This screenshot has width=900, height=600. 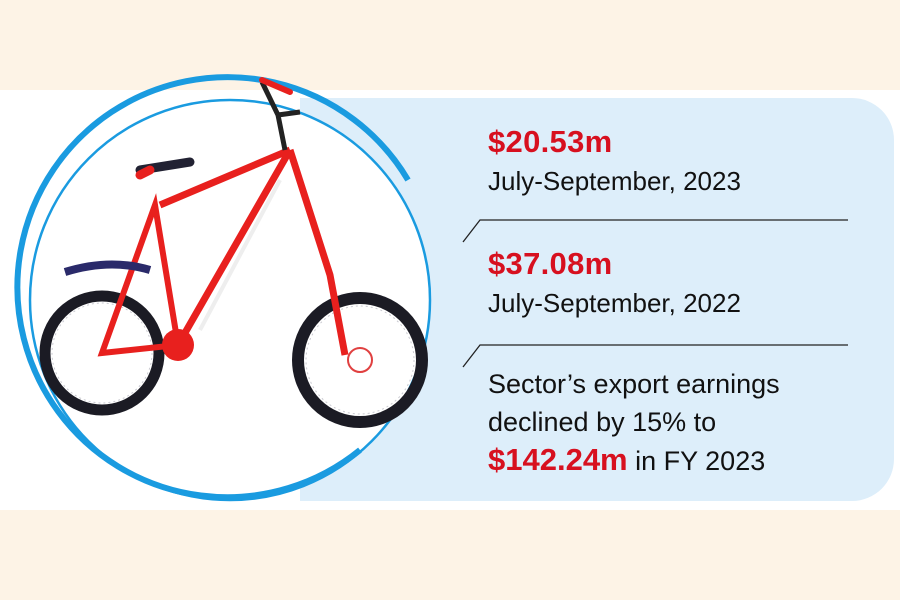 I want to click on stat-period-2023: July-September, 2023, so click(x=614, y=181).